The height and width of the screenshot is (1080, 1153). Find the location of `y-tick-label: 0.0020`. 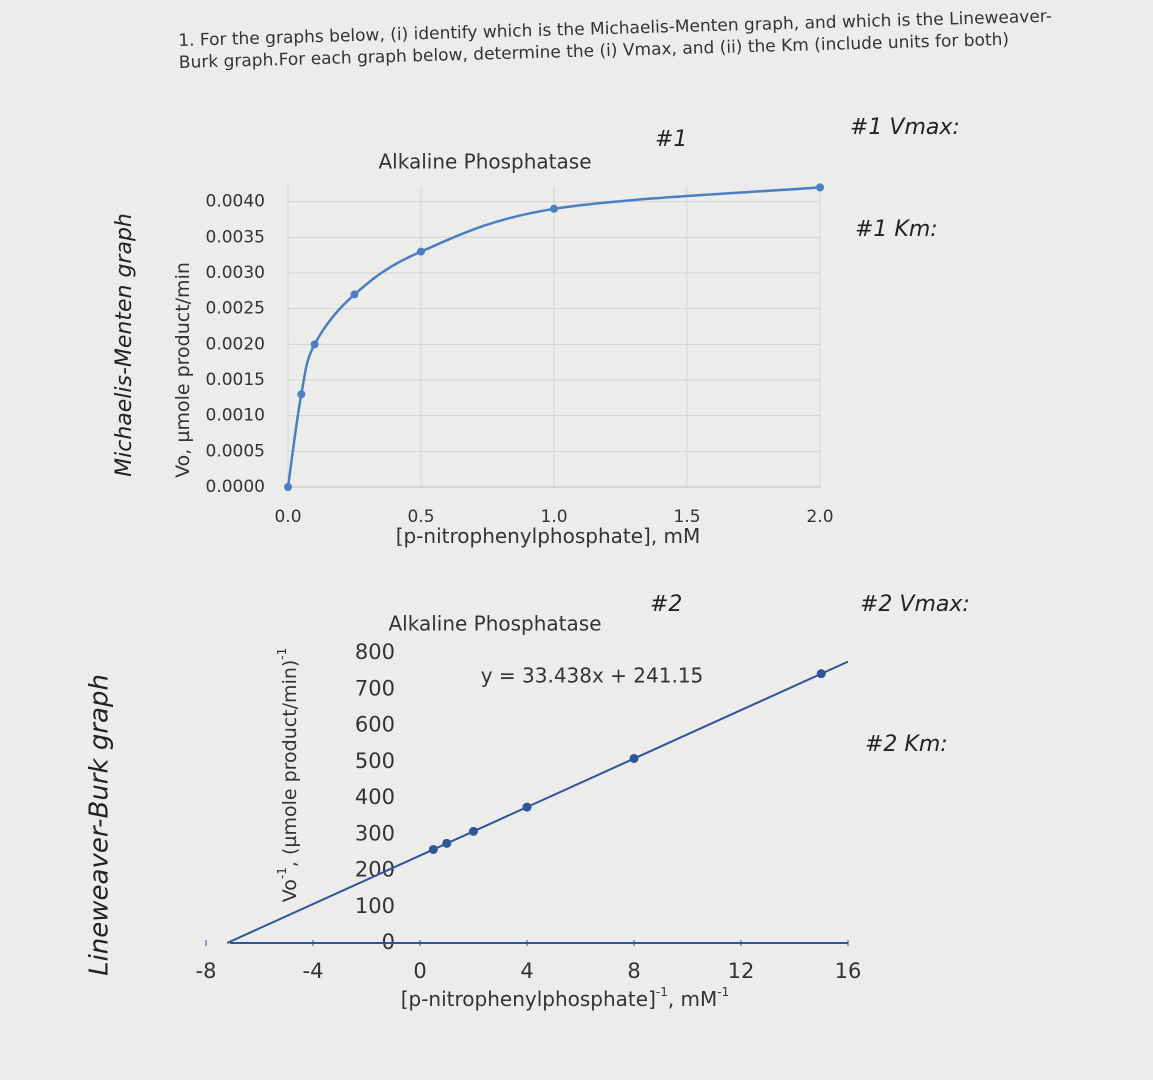

y-tick-label: 0.0020 is located at coordinates (235, 344).